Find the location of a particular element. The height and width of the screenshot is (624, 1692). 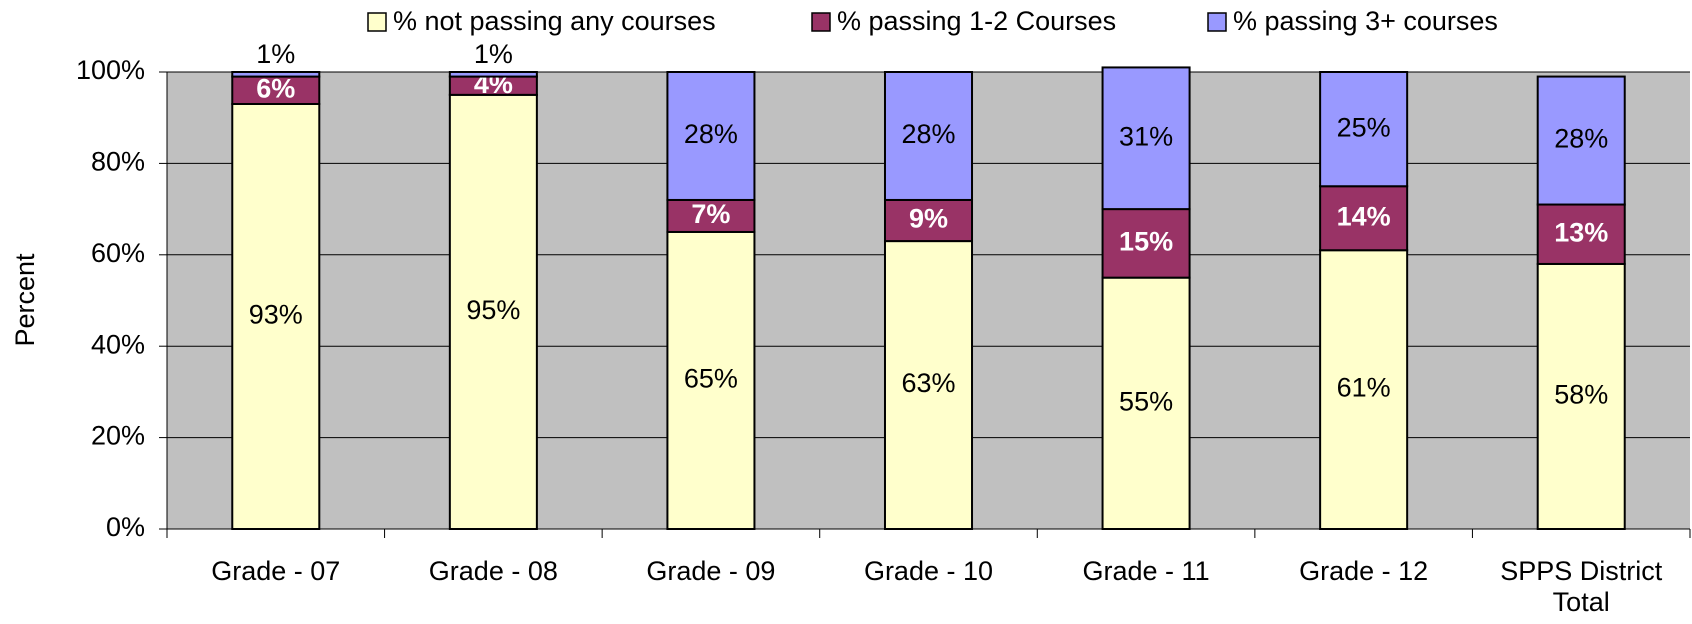

y-tick-label: 40% is located at coordinates (118, 344).